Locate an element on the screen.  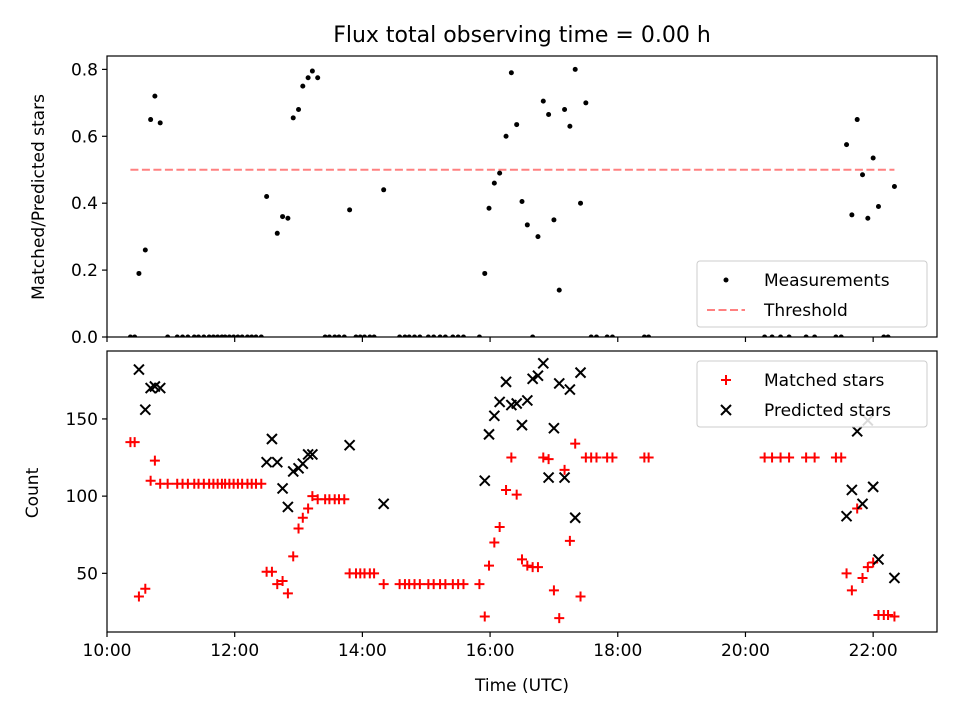
y-tick-label: 0.4 is located at coordinates (84, 204).